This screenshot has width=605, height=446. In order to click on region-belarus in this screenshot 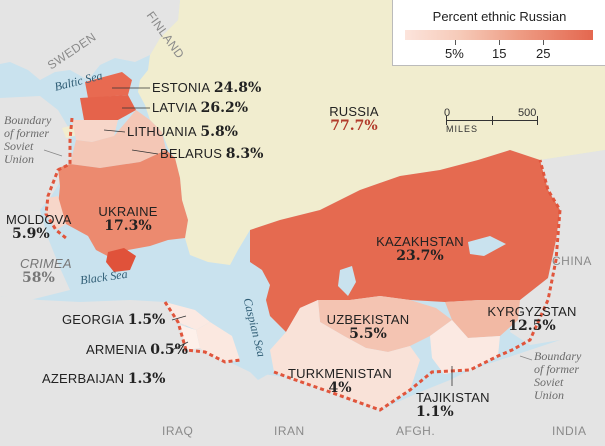, I will do `click(118, 139)`.